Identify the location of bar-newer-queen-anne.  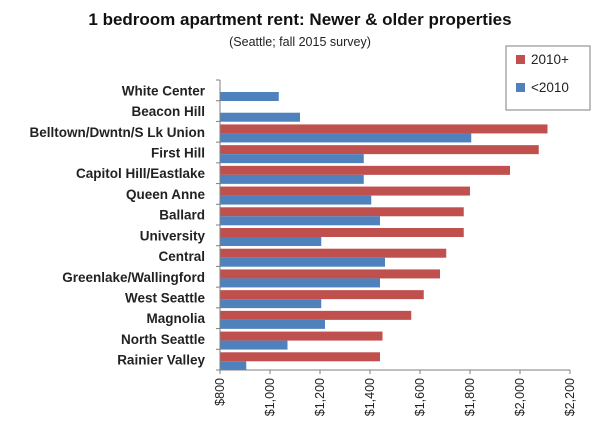
(345, 191).